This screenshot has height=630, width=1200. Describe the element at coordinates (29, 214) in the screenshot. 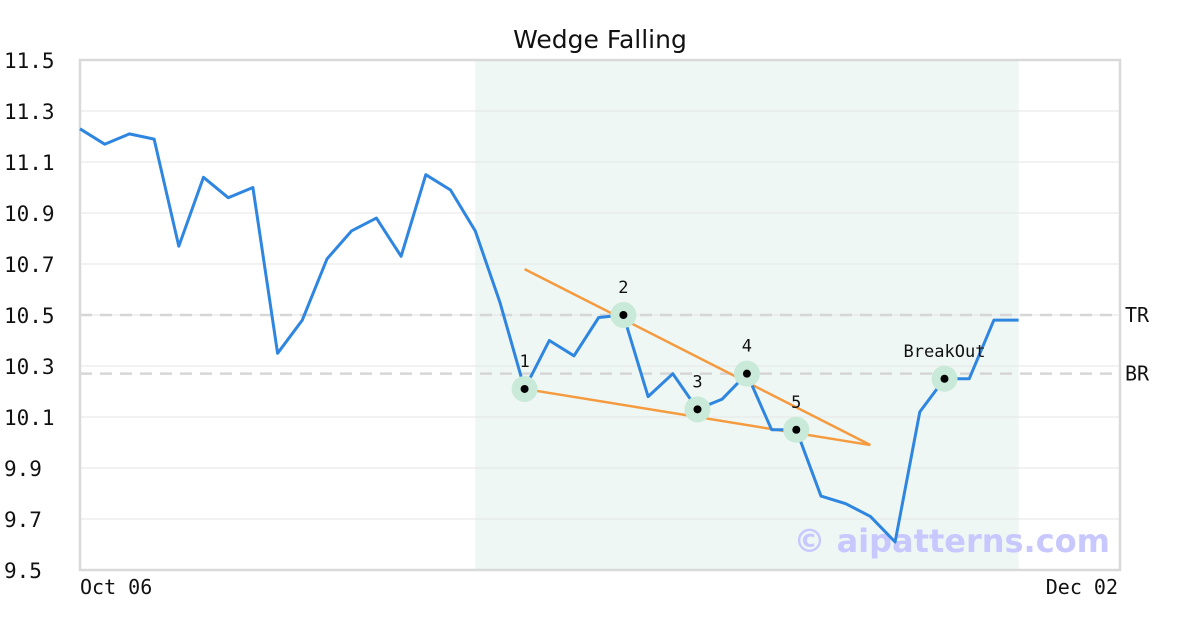

I see `y-tick-label: 10.9` at that location.